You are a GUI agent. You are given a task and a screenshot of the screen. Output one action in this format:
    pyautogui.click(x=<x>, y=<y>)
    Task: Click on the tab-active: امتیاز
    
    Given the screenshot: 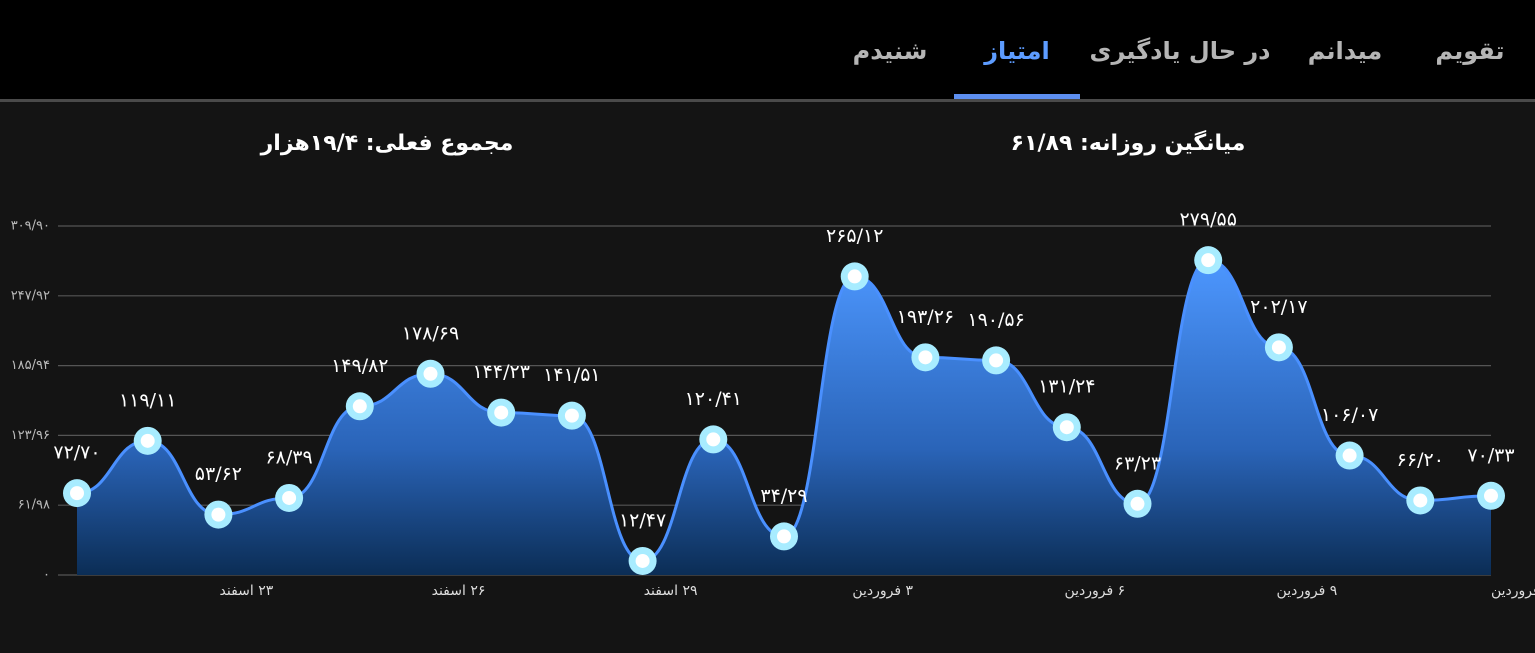 What is the action you would take?
    pyautogui.click(x=1016, y=51)
    